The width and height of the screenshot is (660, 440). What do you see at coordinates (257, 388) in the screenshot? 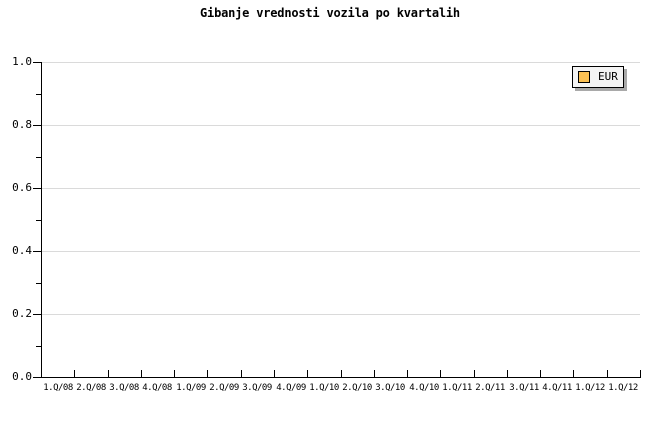
I see `x-axis-category-label: 3.Q/09` at bounding box center [257, 388].